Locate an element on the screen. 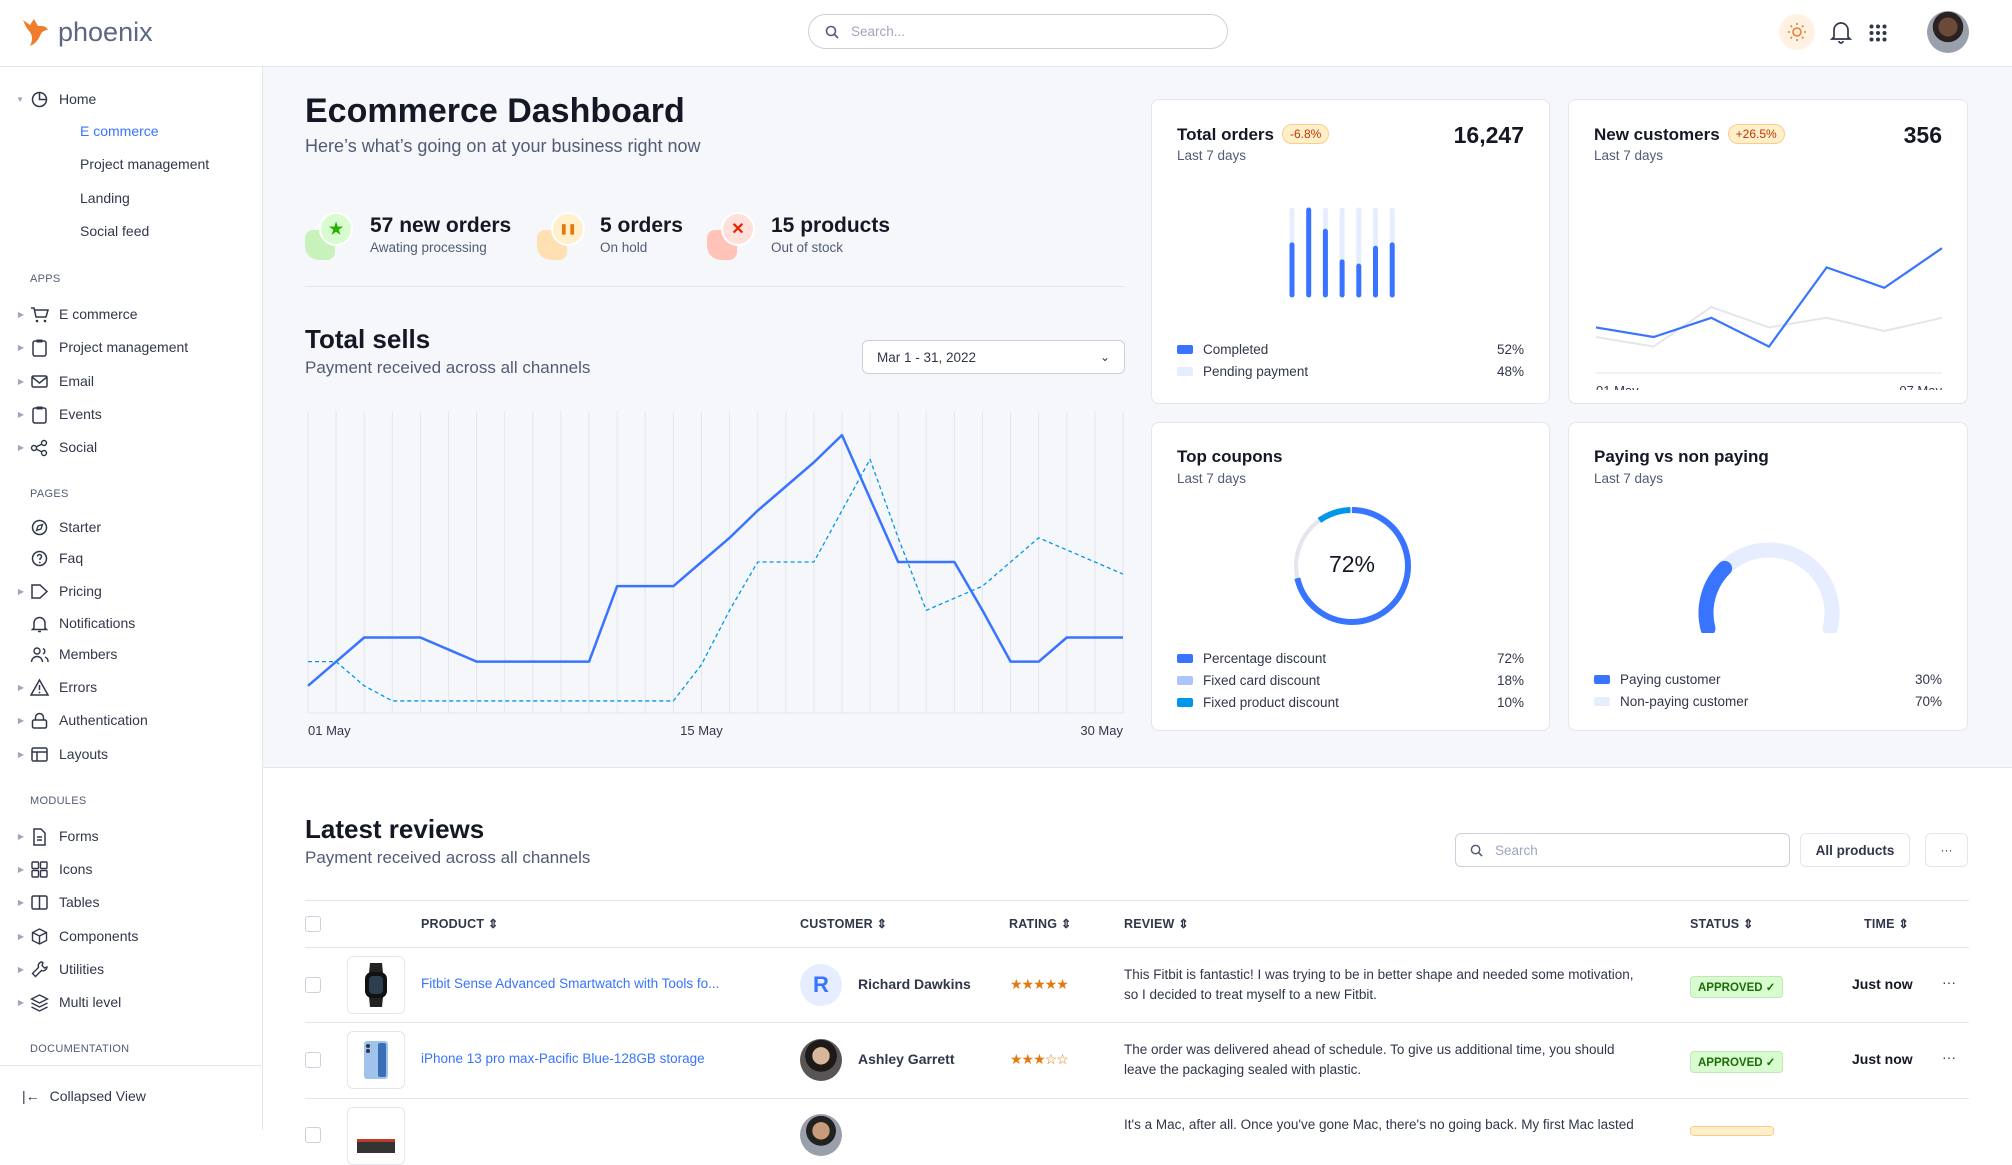  collapse-label: Collapsed View is located at coordinates (97, 1096).